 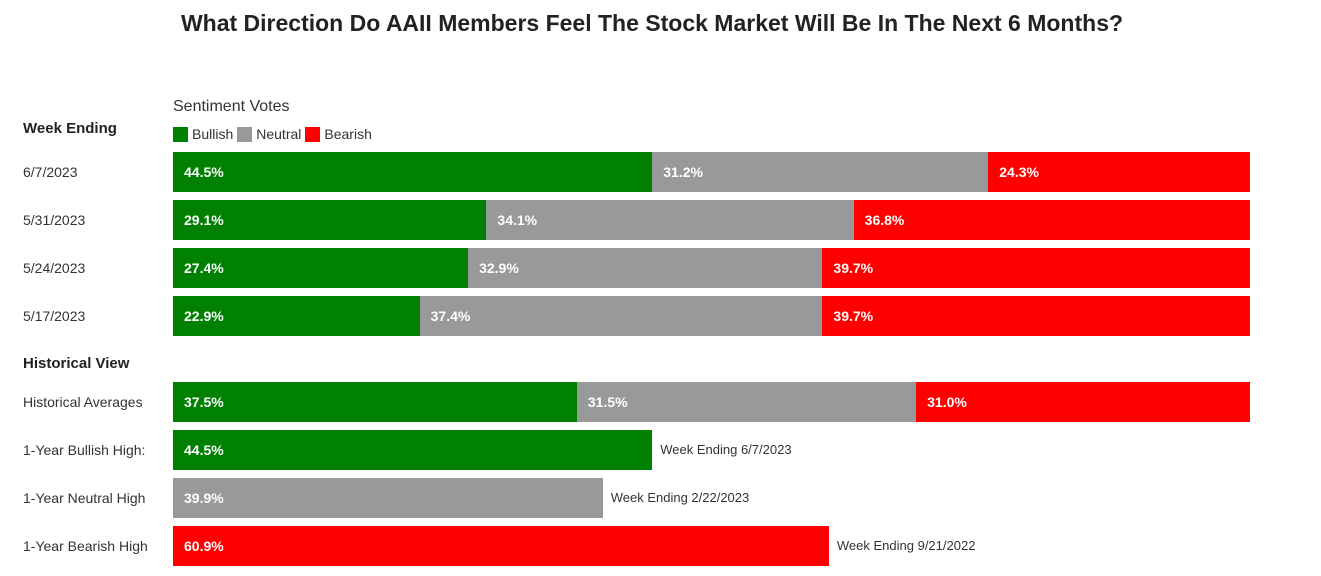 What do you see at coordinates (204, 316) in the screenshot?
I see `week-row-4-bullish-data-label: 22.9%` at bounding box center [204, 316].